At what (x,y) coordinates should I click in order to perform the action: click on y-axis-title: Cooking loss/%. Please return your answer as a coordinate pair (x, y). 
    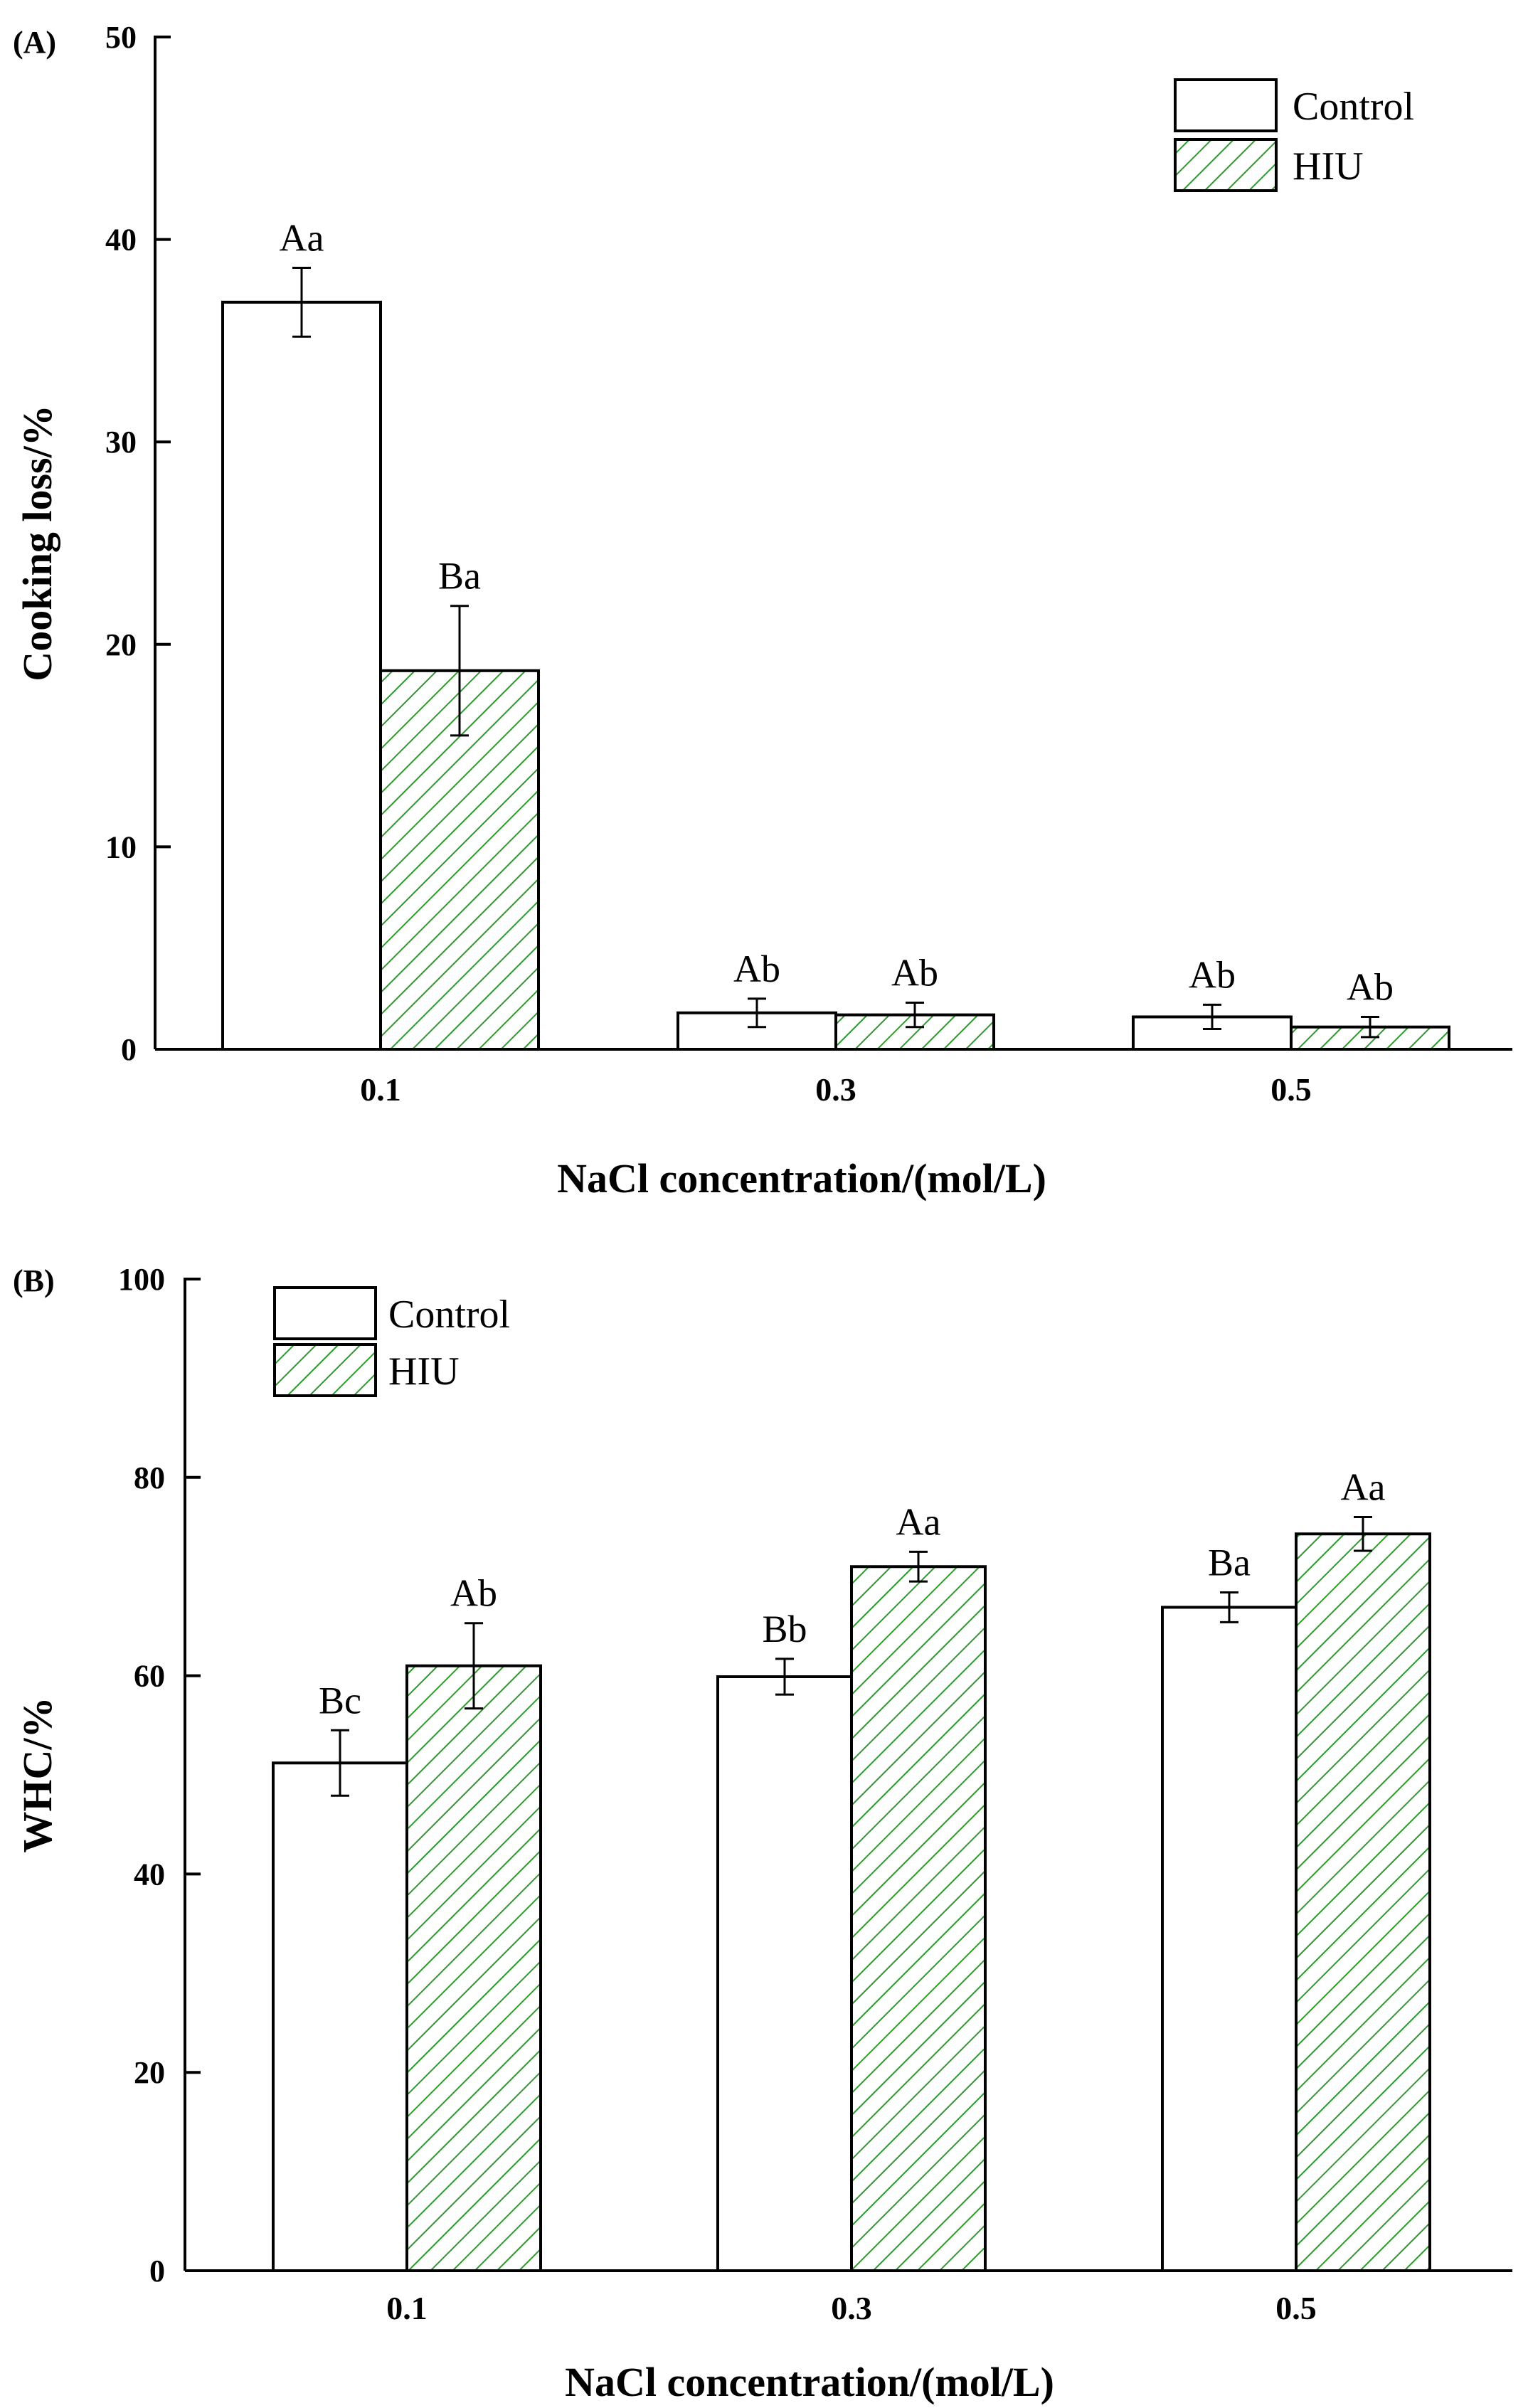
    Looking at the image, I should click on (37, 543).